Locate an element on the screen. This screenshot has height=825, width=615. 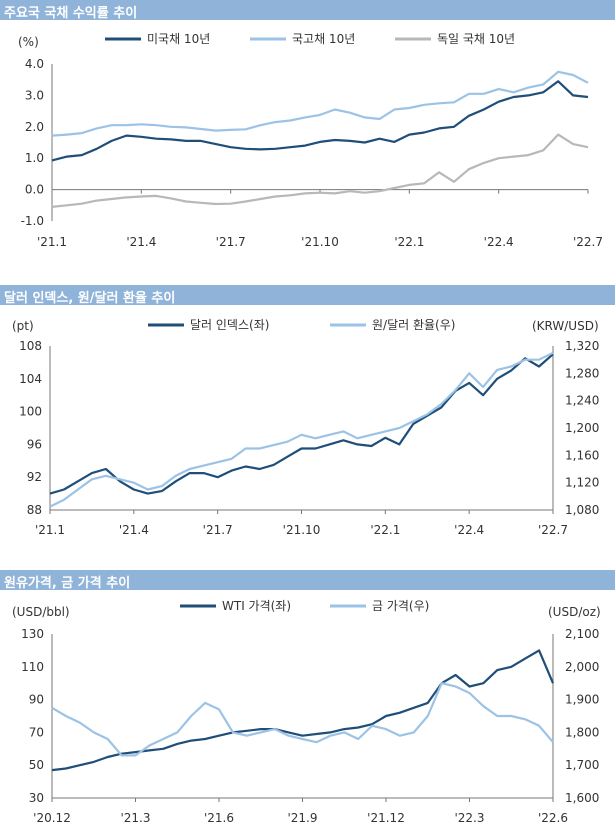
y-tick-label-right: 1,320 is located at coordinates (582, 346).